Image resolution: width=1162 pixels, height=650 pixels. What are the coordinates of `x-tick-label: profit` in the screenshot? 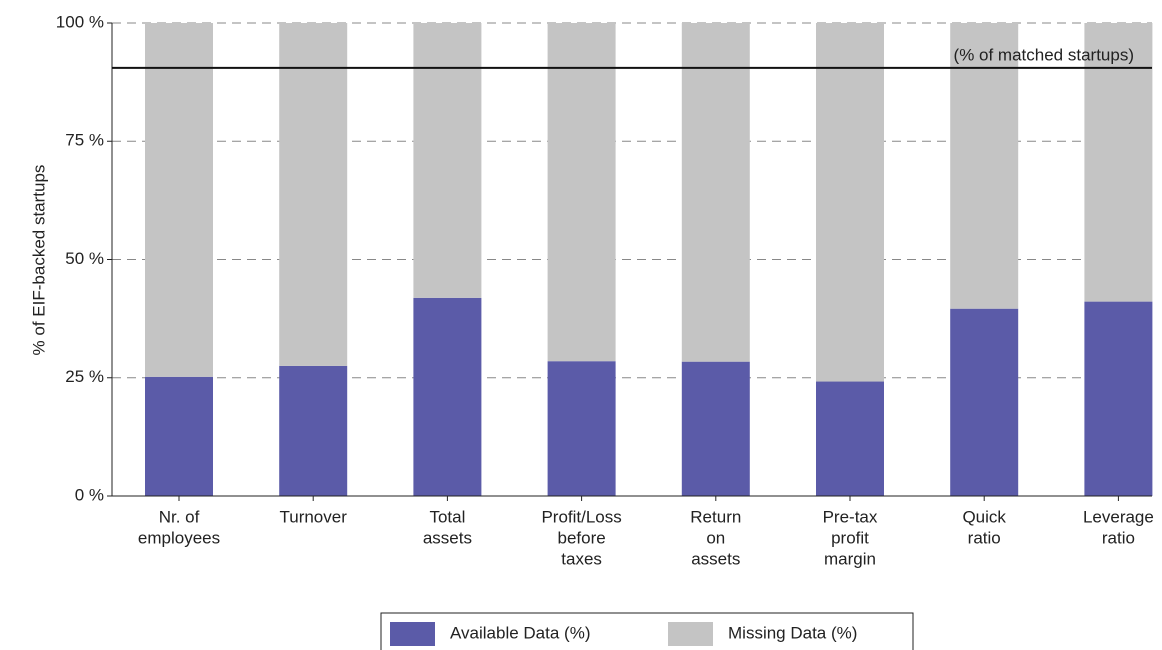 It's located at (850, 537).